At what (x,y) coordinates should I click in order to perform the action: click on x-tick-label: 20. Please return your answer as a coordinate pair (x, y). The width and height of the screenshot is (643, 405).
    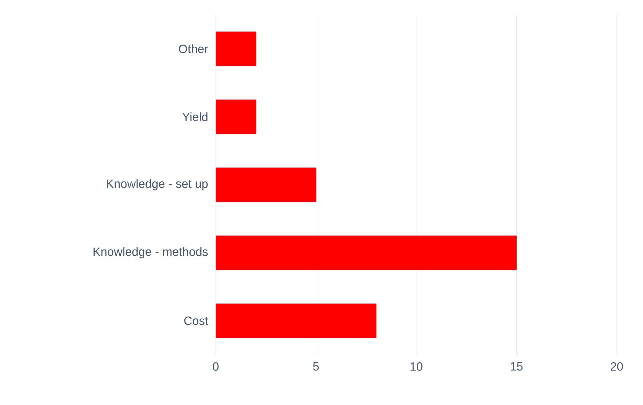
    Looking at the image, I should click on (617, 366).